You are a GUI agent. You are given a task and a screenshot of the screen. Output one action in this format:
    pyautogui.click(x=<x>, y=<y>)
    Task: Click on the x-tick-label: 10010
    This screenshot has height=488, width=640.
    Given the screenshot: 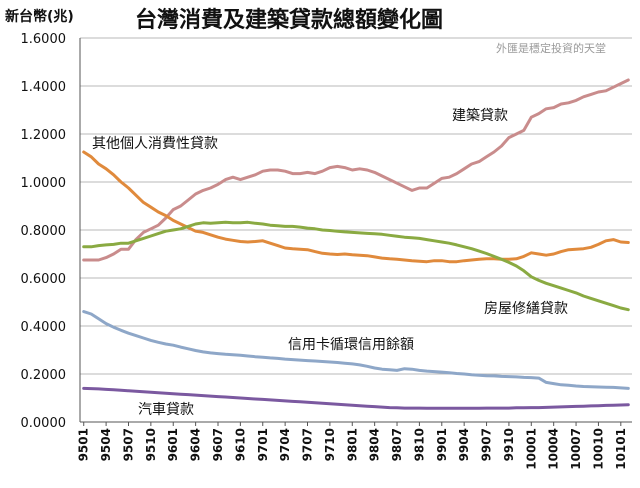 What is the action you would take?
    pyautogui.click(x=598, y=449)
    